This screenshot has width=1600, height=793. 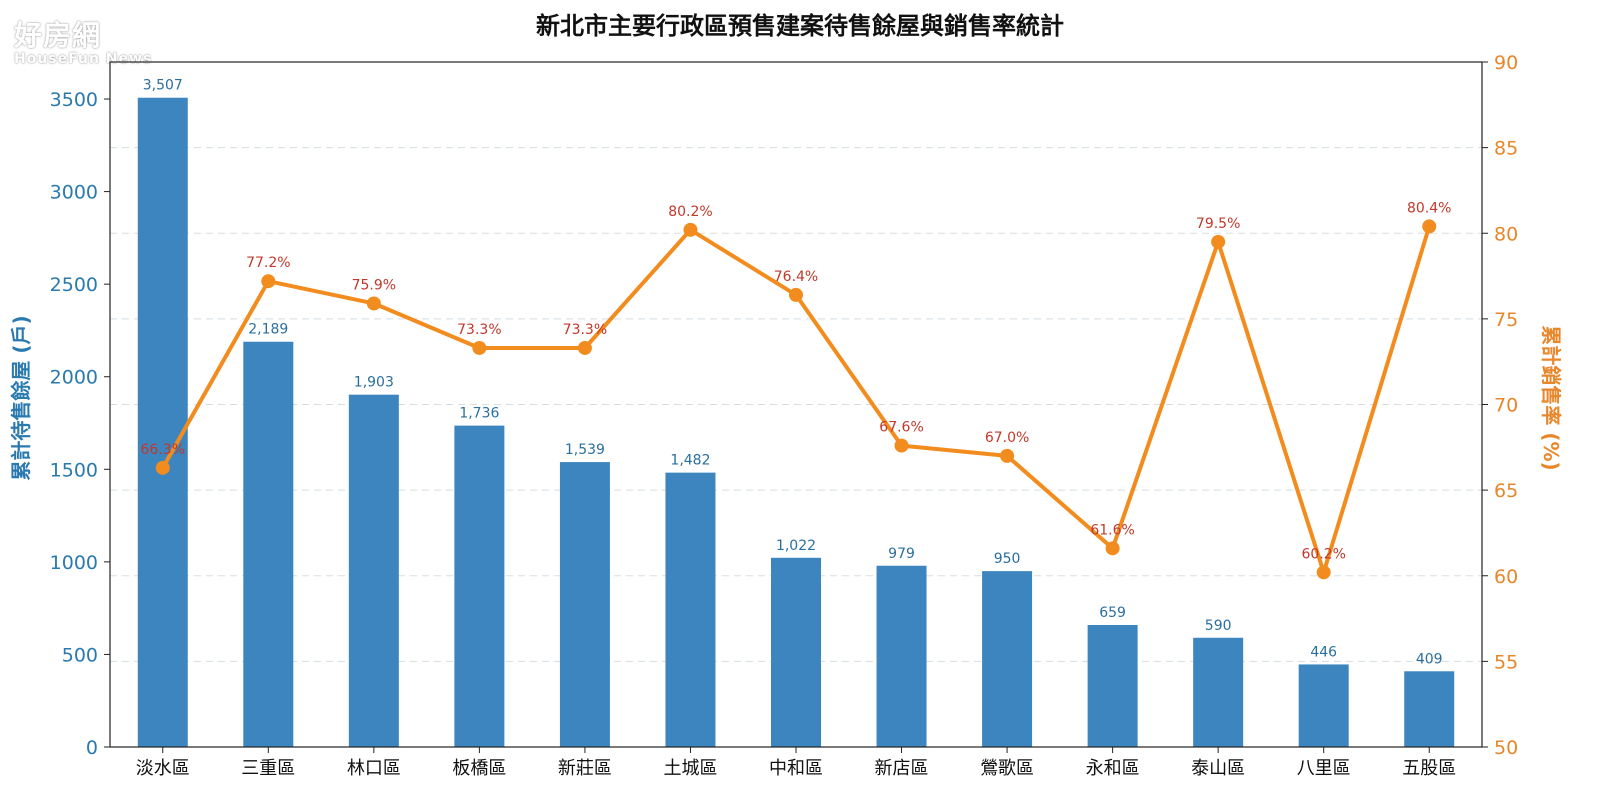 I want to click on rate-value-label: 61.6%, so click(x=1112, y=530).